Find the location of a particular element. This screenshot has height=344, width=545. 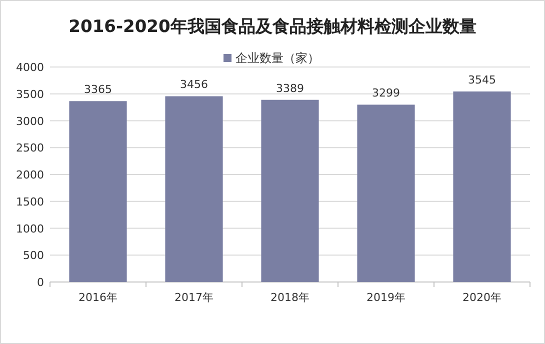

y-tick-label: 1000 is located at coordinates (30, 229).